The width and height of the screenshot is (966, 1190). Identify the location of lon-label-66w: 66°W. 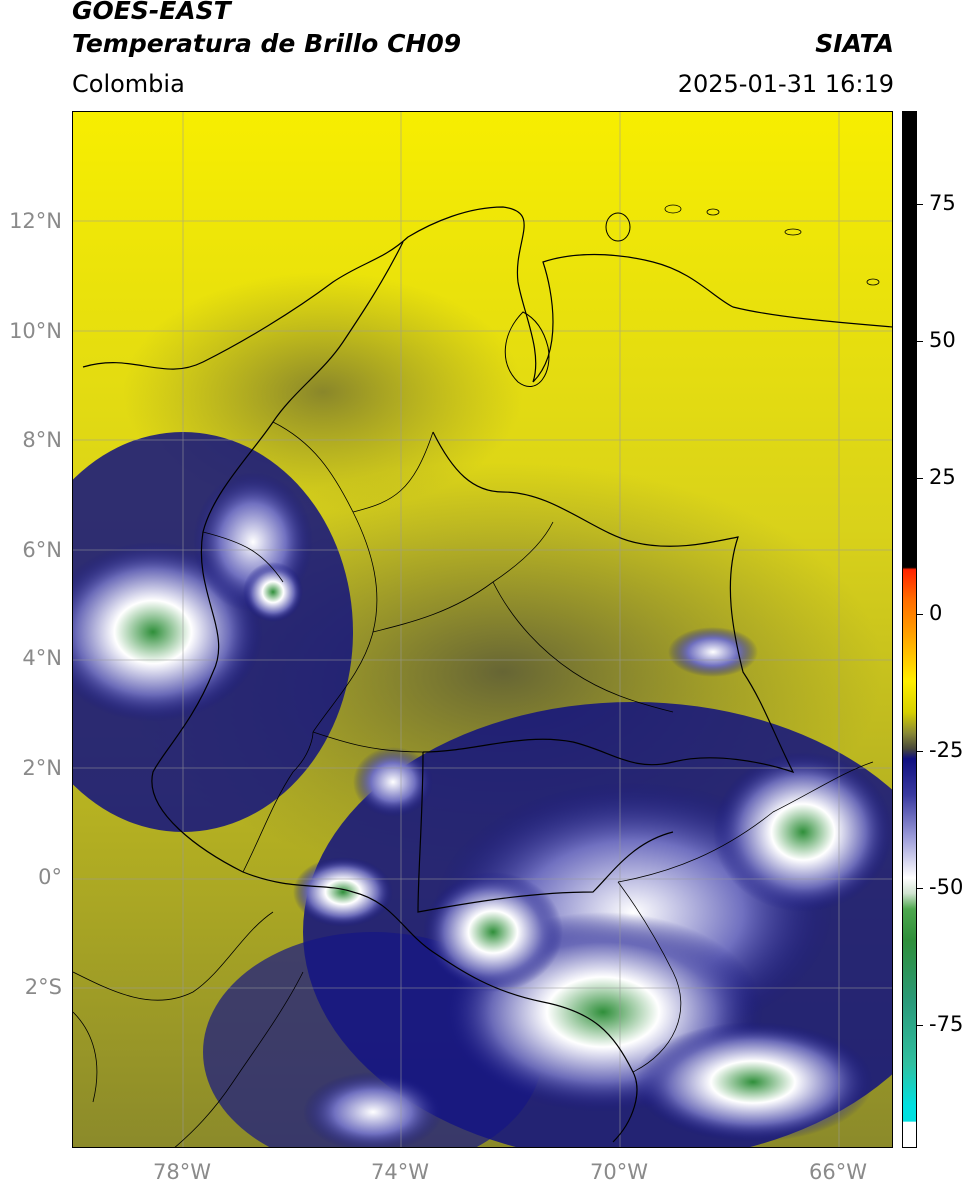
(838, 1172).